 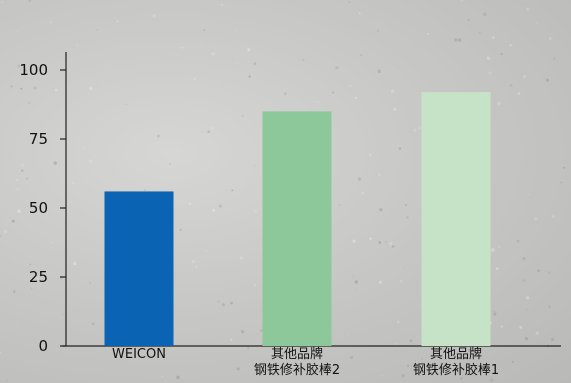 What do you see at coordinates (297, 229) in the screenshot?
I see `bar` at bounding box center [297, 229].